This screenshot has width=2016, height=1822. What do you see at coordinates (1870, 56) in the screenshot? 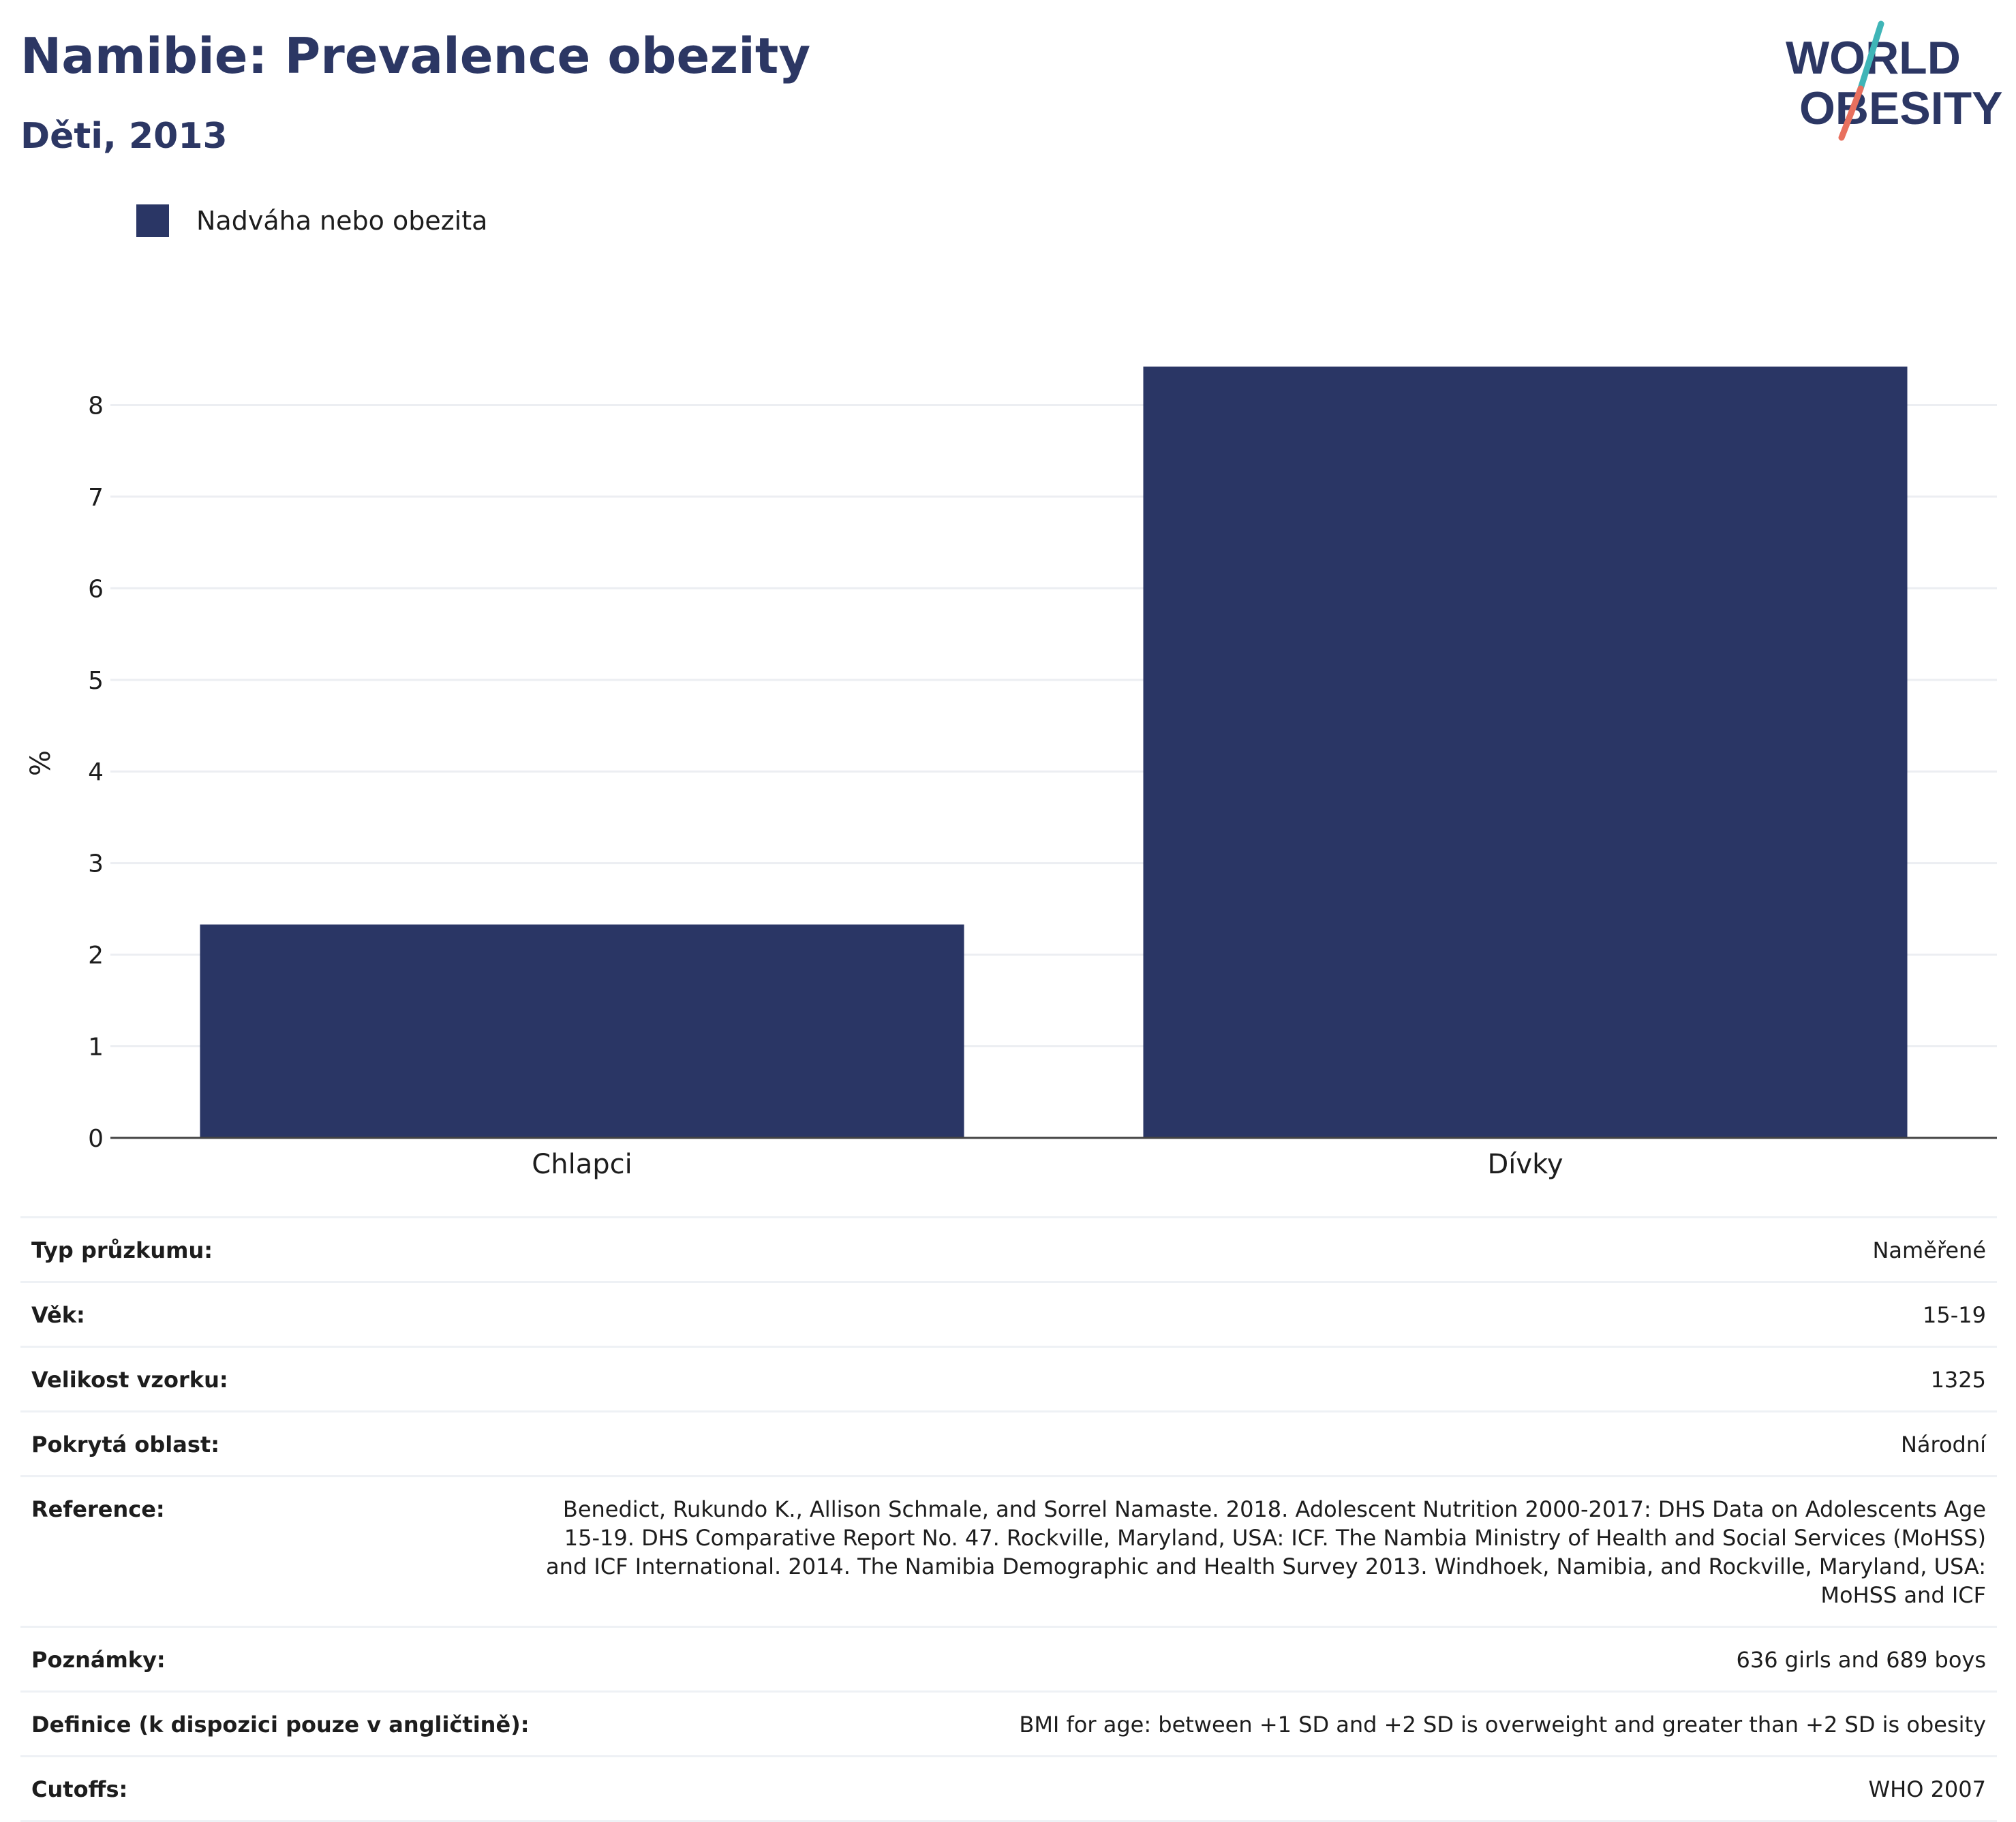
I see `logo-slash-teal` at bounding box center [1870, 56].